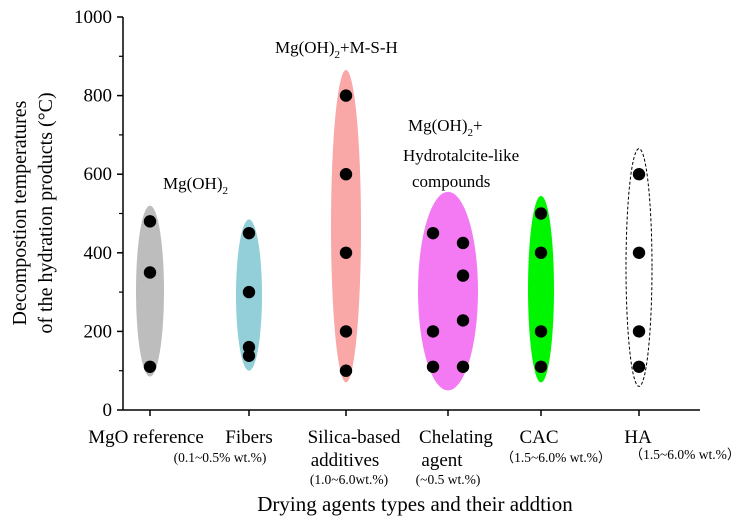  Describe the element at coordinates (98, 96) in the screenshot. I see `y-tick-label: 800` at that location.